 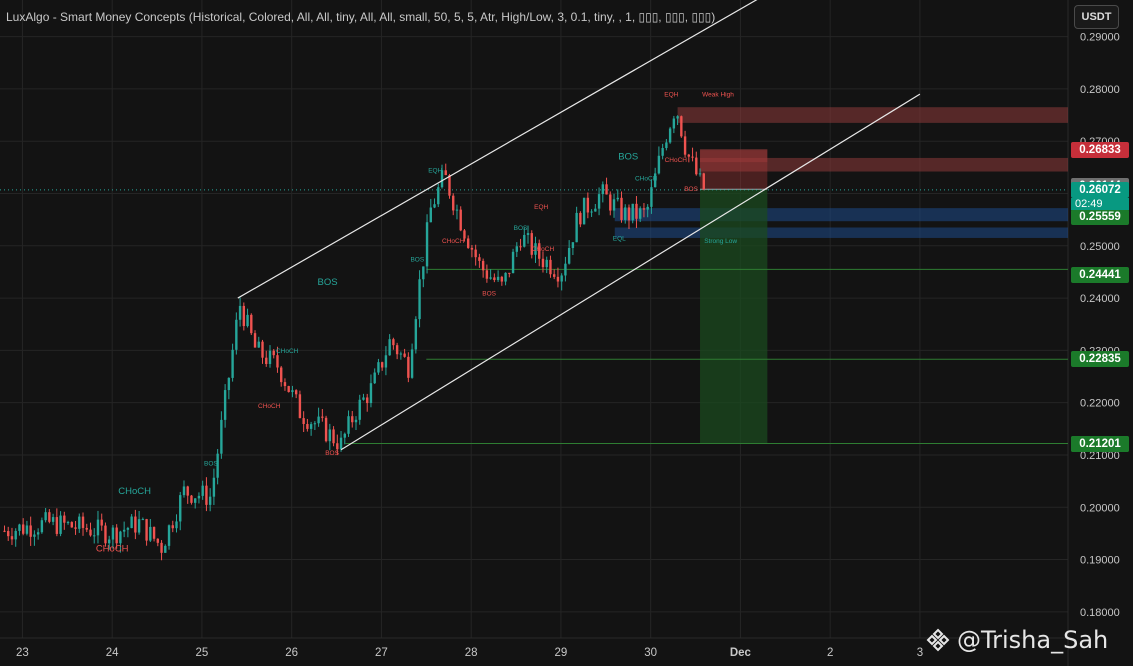 I want to click on x-tick-label: 25, so click(x=202, y=653).